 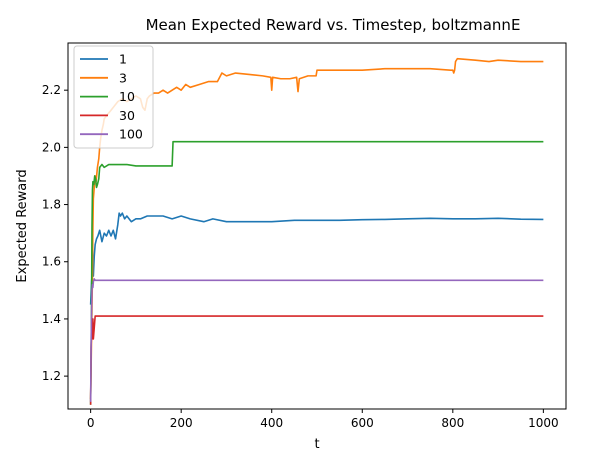 I want to click on x-tick-label: 1000, so click(x=543, y=423).